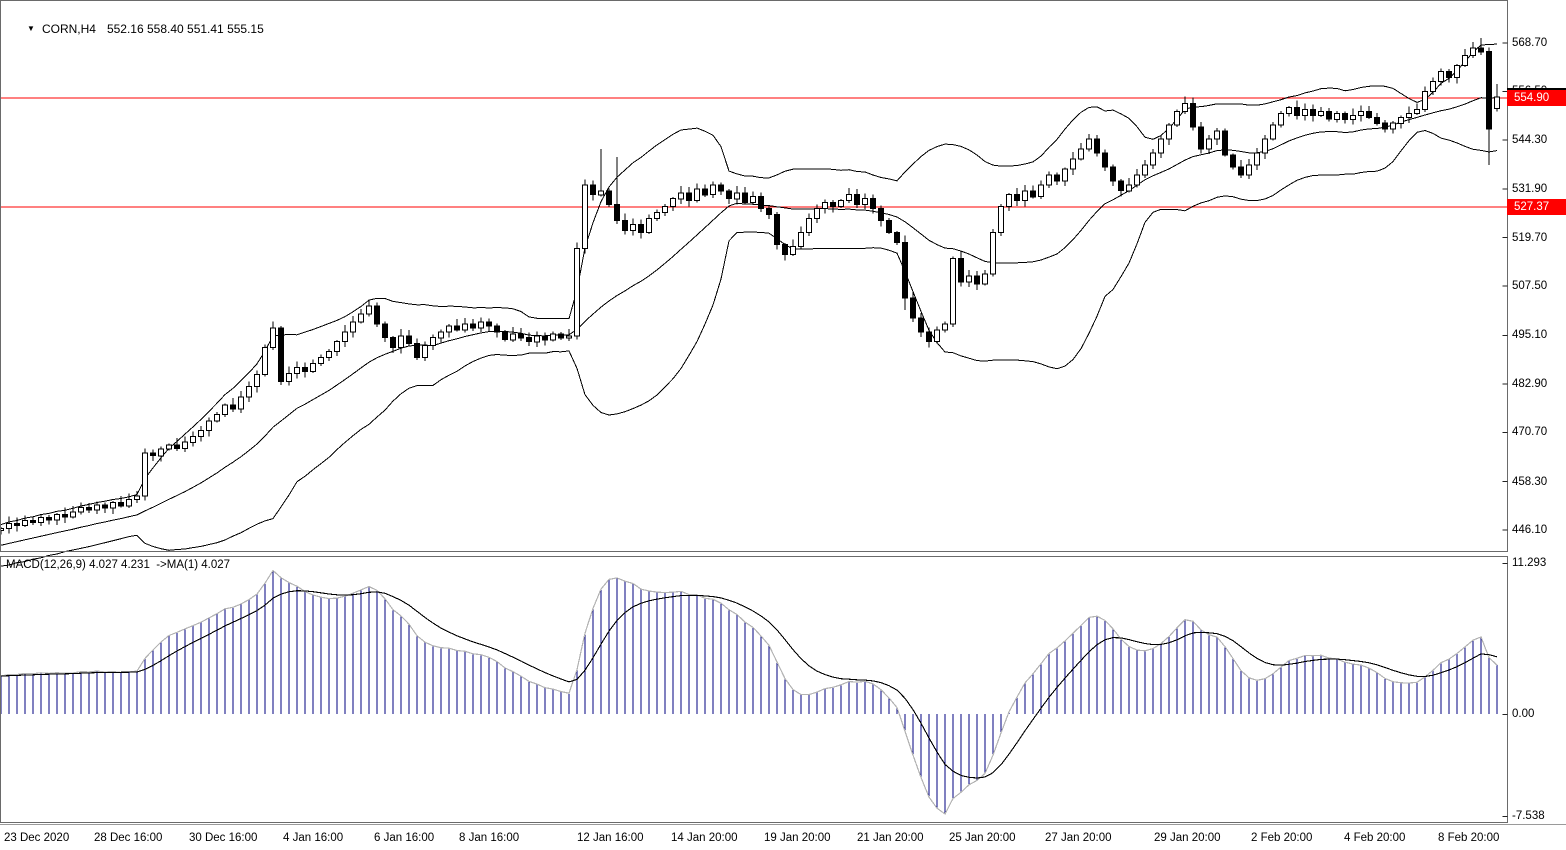 The height and width of the screenshot is (850, 1566). What do you see at coordinates (1528, 816) in the screenshot?
I see `macd-axis-label: -7.538` at bounding box center [1528, 816].